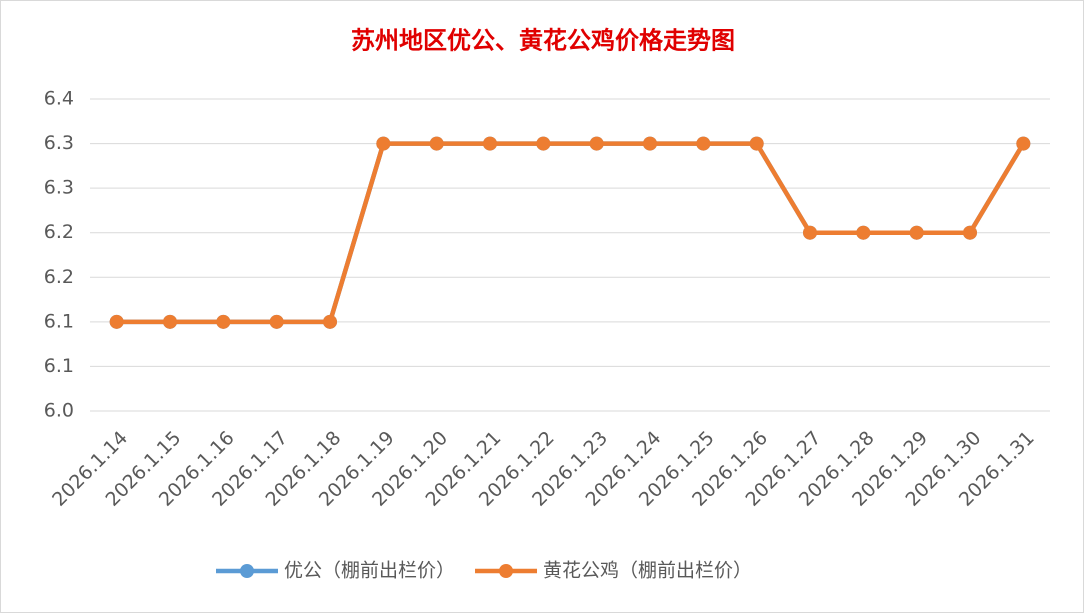  What do you see at coordinates (543, 40) in the screenshot?
I see `chart-title: 苏州地区优公、黄花公鸡价格走势图` at bounding box center [543, 40].